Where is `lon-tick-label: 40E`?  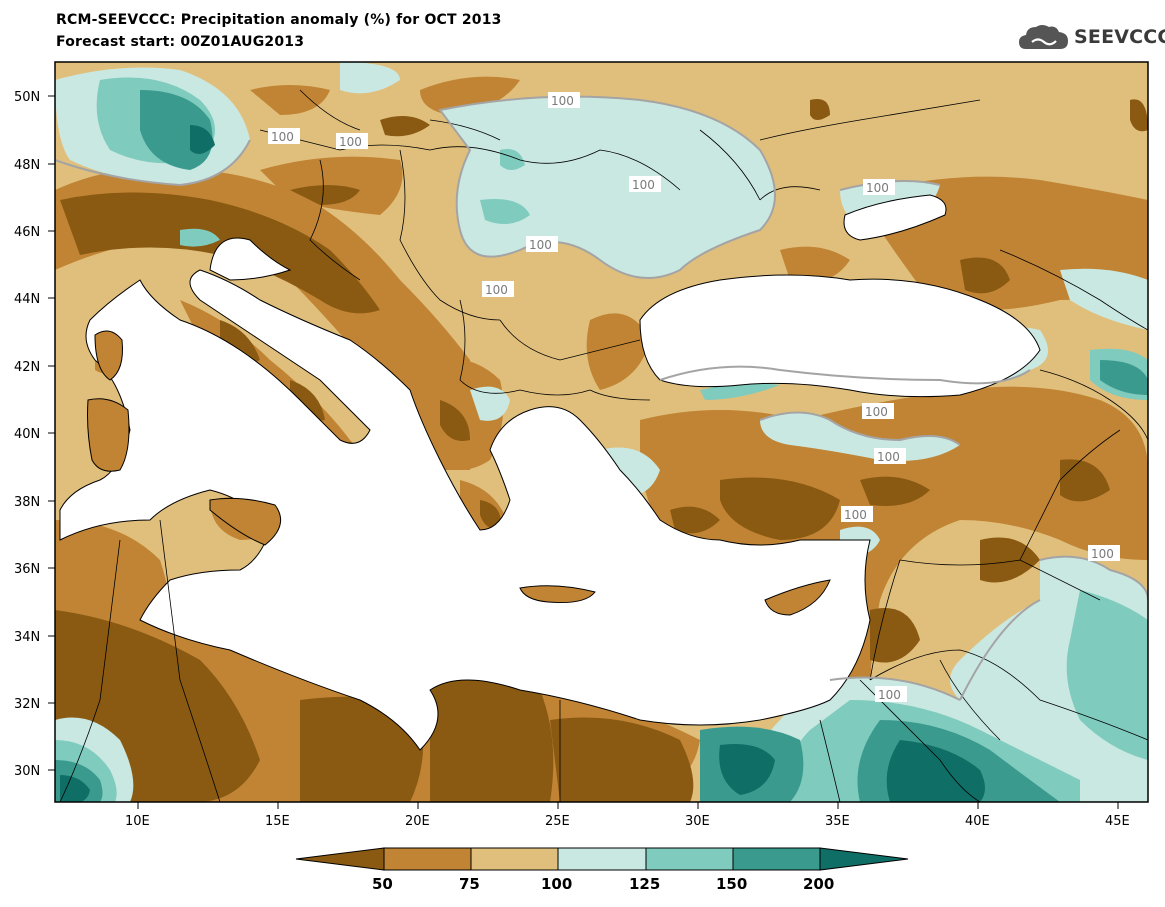 lon-tick-label: 40E is located at coordinates (977, 821).